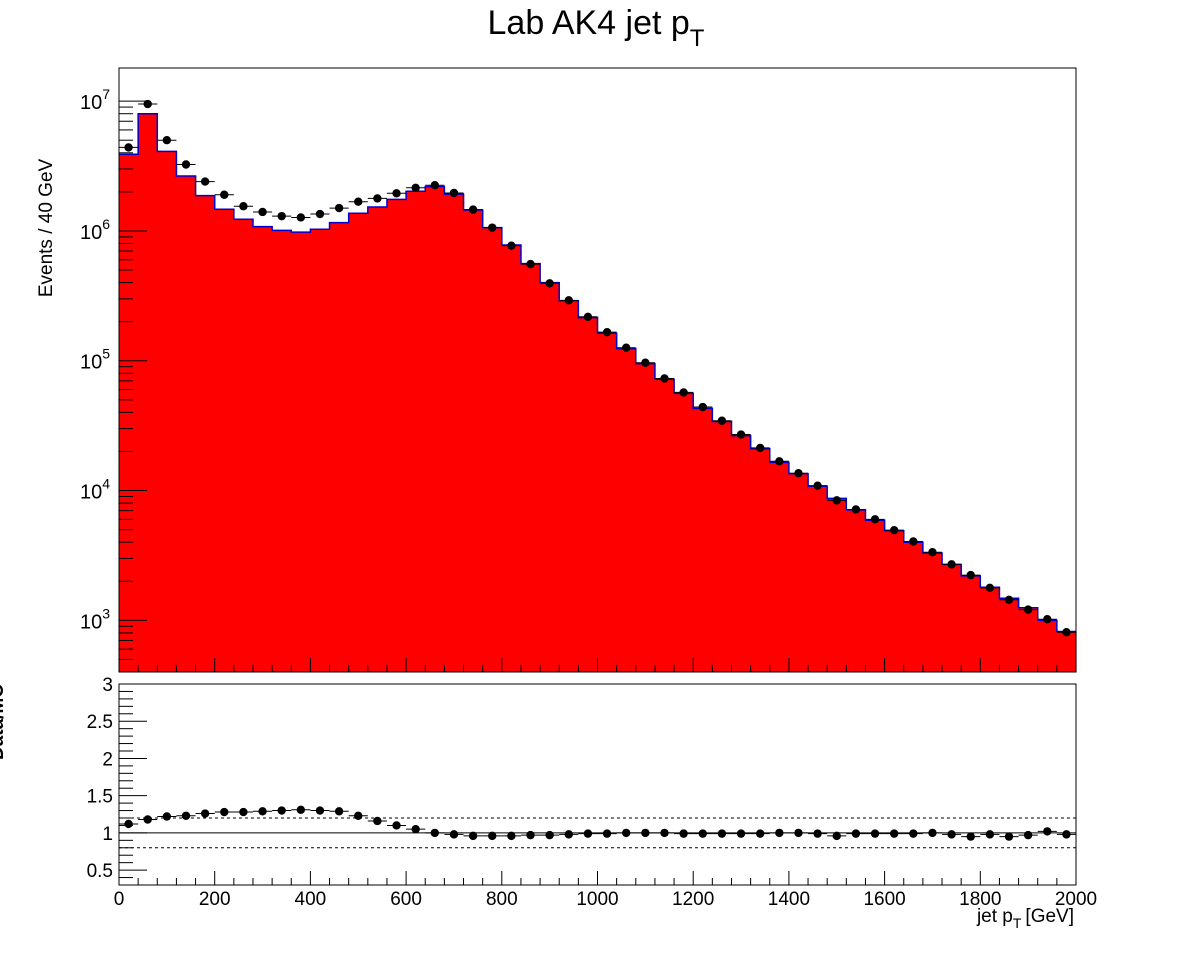 This screenshot has width=1196, height=972. I want to click on ratio-y-tick-label: 1.5, so click(100, 797).